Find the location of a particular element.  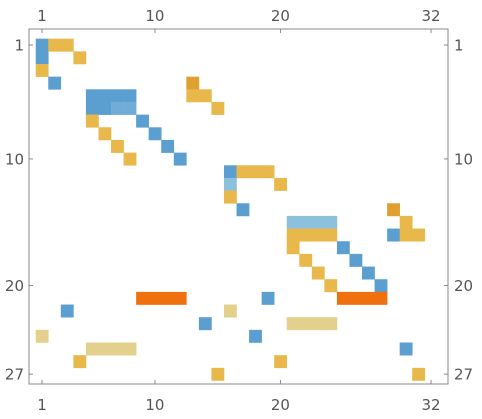

y-tick-label-left: 27 is located at coordinates (14, 375).